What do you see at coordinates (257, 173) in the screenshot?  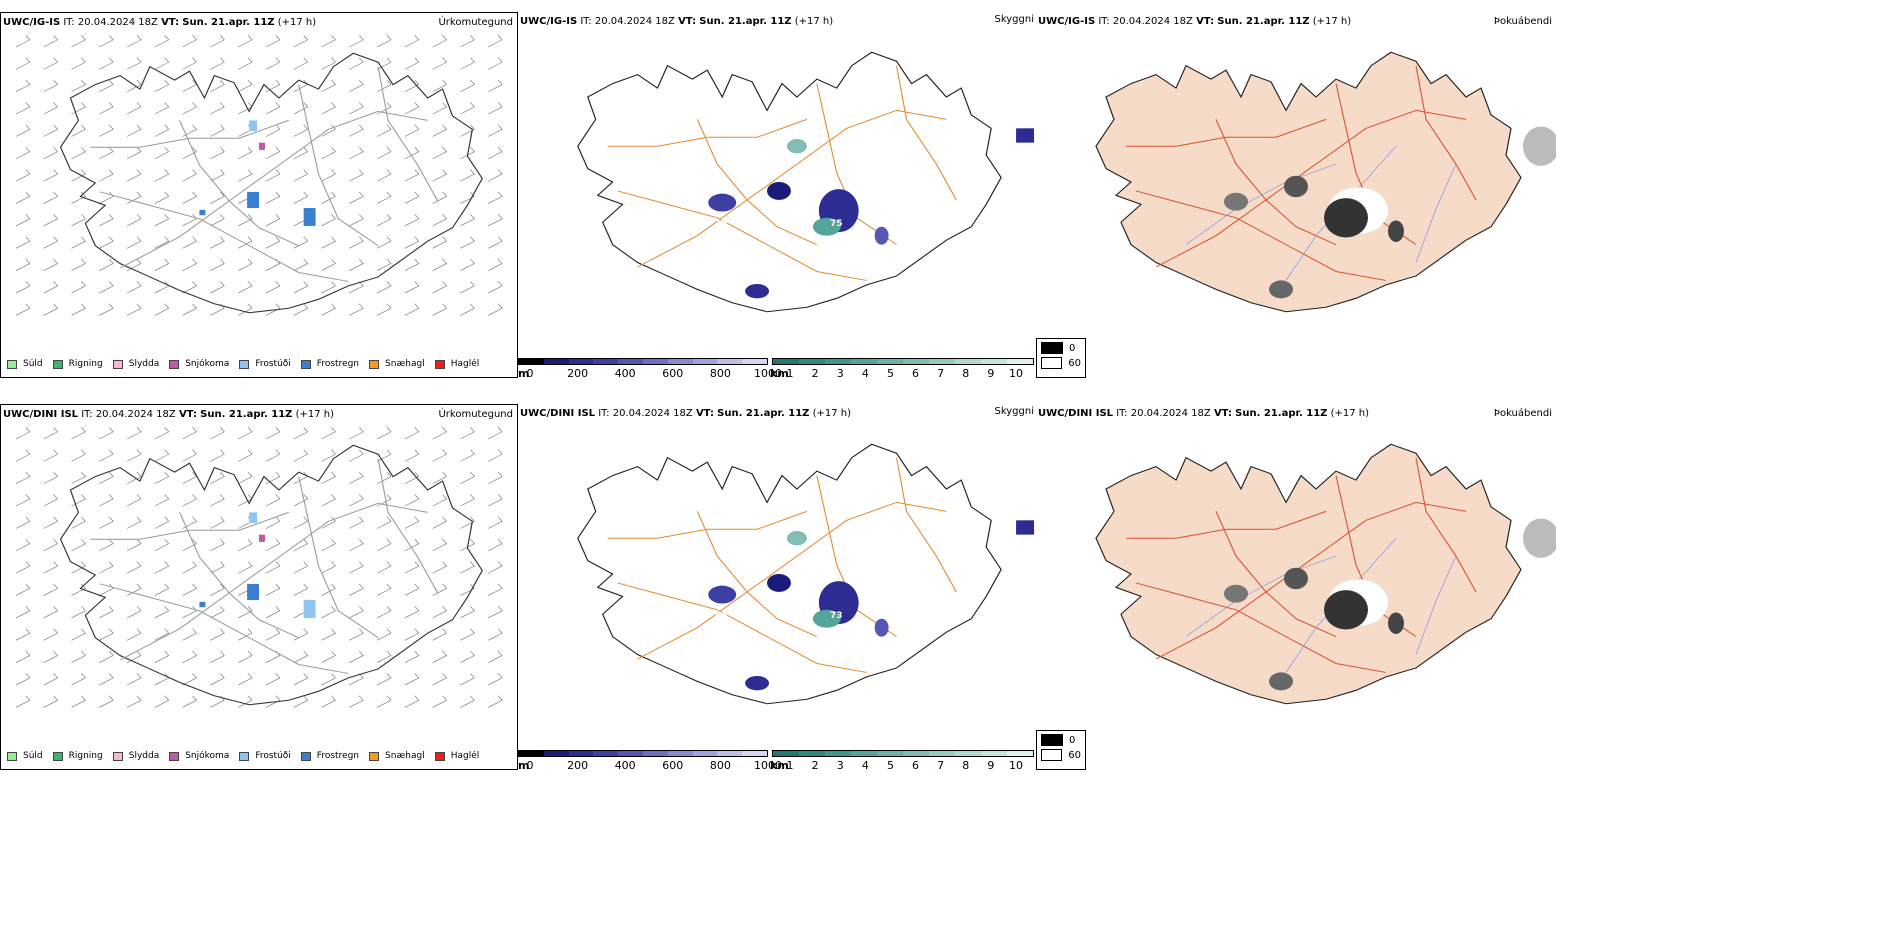 I see `precip-areas` at bounding box center [257, 173].